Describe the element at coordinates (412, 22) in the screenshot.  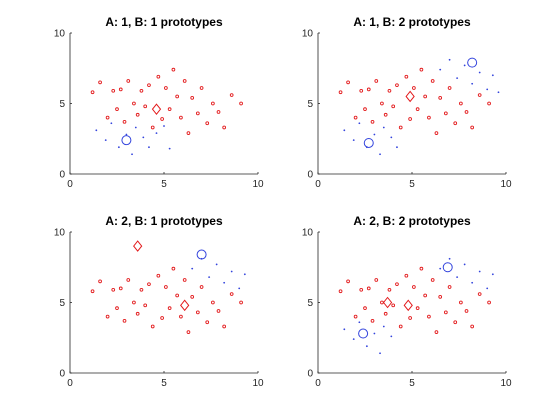
I see `subplot-title: A: 1, B: 2 prototypes` at that location.